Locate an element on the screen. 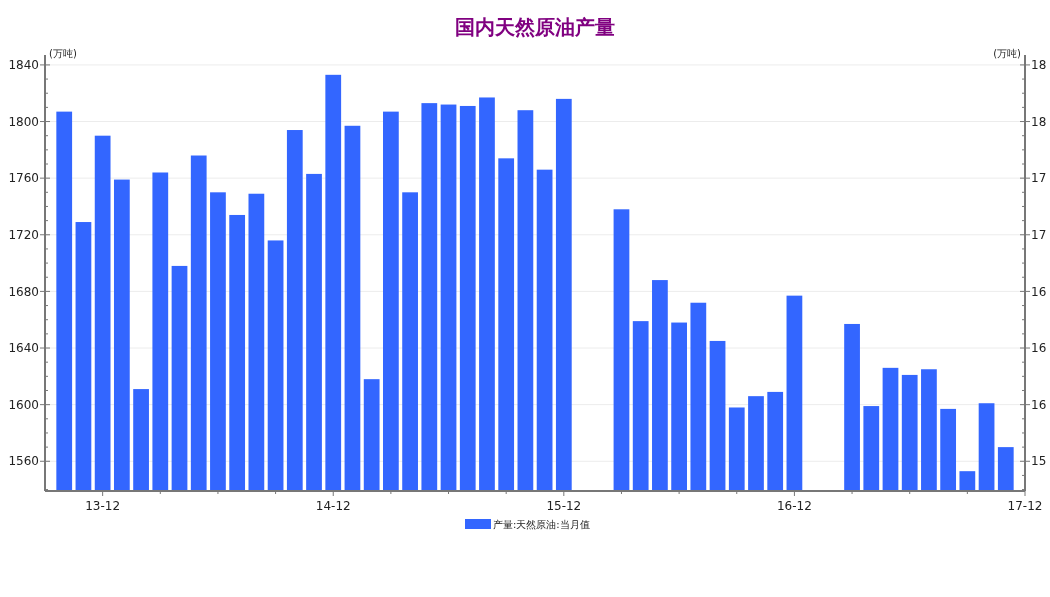 Image resolution: width=1050 pixels, height=597 pixels. y-tick-label: 1560 is located at coordinates (23, 461).